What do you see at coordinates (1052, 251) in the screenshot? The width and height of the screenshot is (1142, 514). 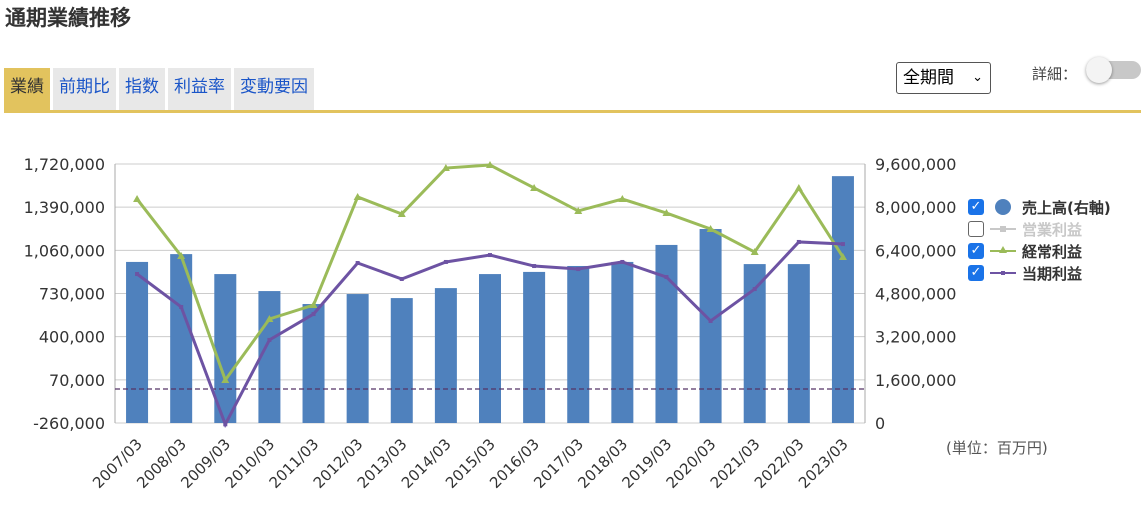 I see `legend-label: 経常利益` at bounding box center [1052, 251].